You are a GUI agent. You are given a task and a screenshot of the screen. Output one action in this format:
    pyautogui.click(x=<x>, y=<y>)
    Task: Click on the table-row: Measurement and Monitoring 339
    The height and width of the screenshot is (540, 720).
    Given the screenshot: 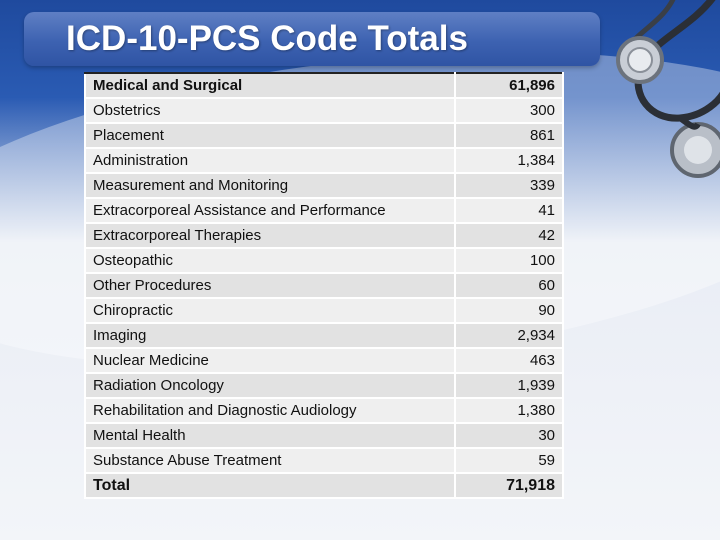 What is the action you would take?
    pyautogui.click(x=323, y=185)
    